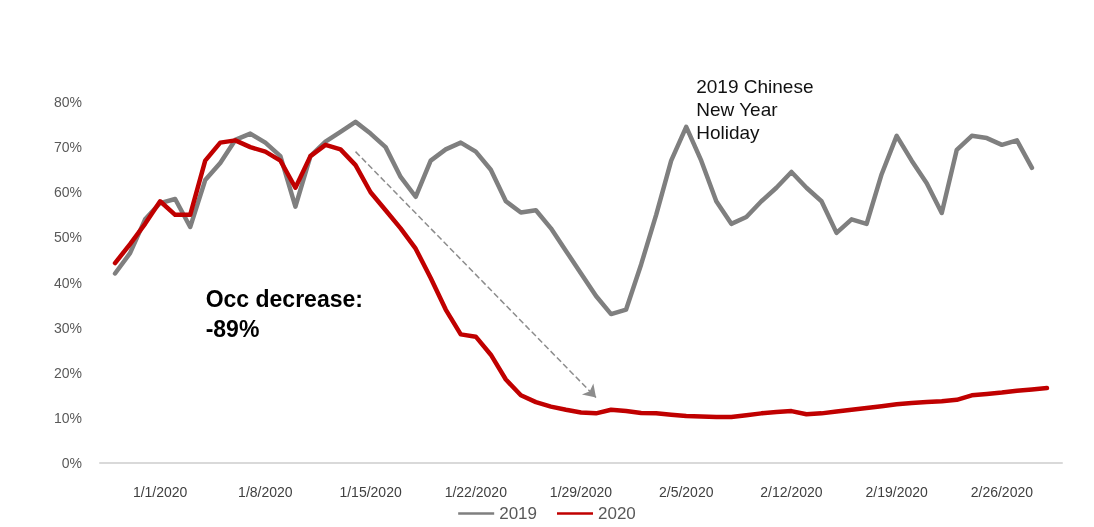 Image resolution: width=1094 pixels, height=527 pixels. What do you see at coordinates (581, 492) in the screenshot?
I see `x-tick-label: 1/29/2020` at bounding box center [581, 492].